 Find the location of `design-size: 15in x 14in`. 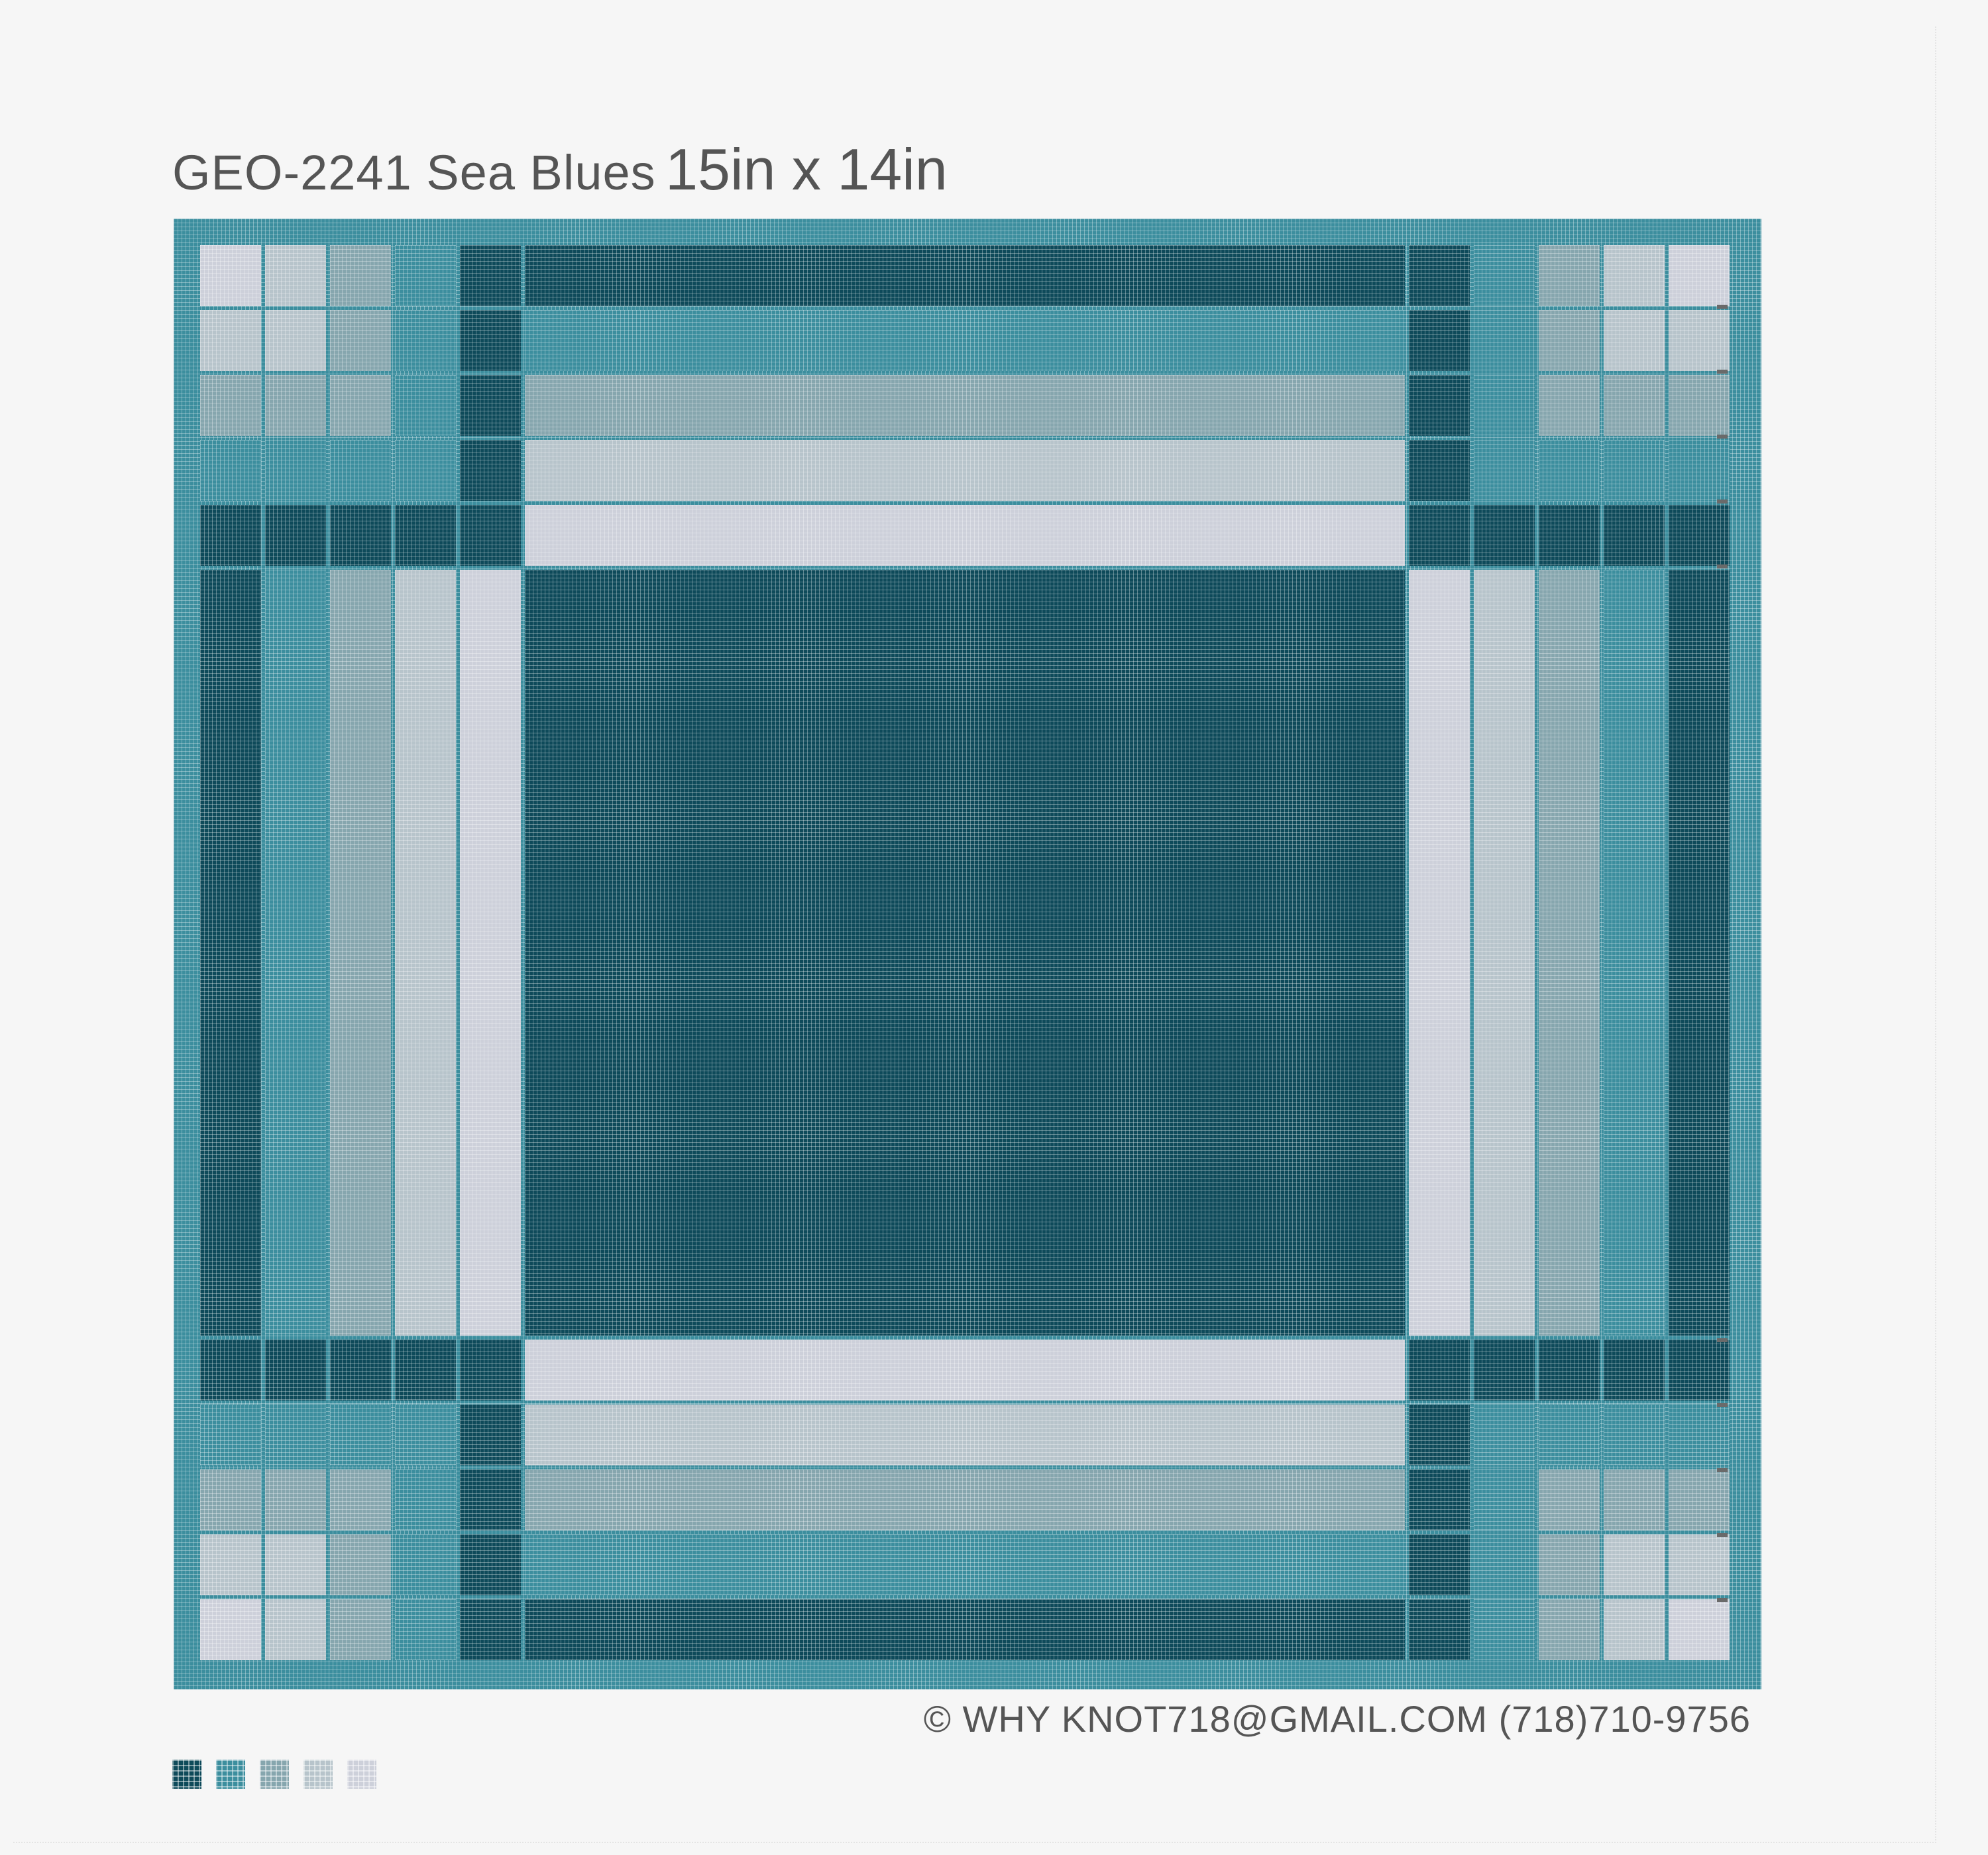

design-size: 15in x 14in is located at coordinates (806, 169).